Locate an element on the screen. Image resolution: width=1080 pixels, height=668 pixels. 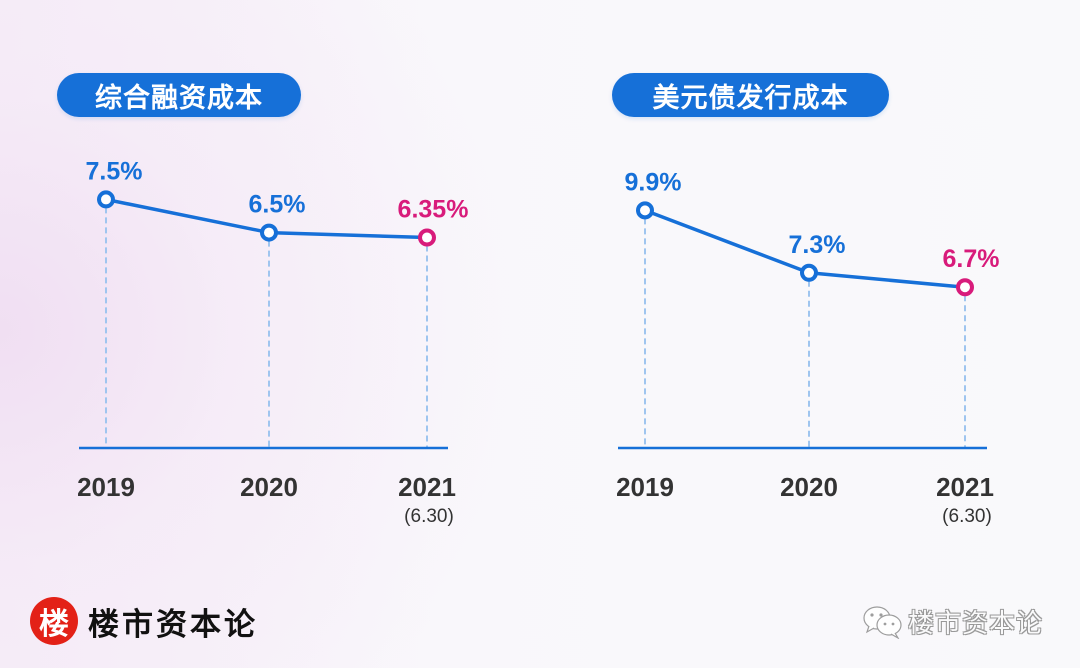
usd-bond-cost-x-tick-2020: 2020 is located at coordinates (809, 487).